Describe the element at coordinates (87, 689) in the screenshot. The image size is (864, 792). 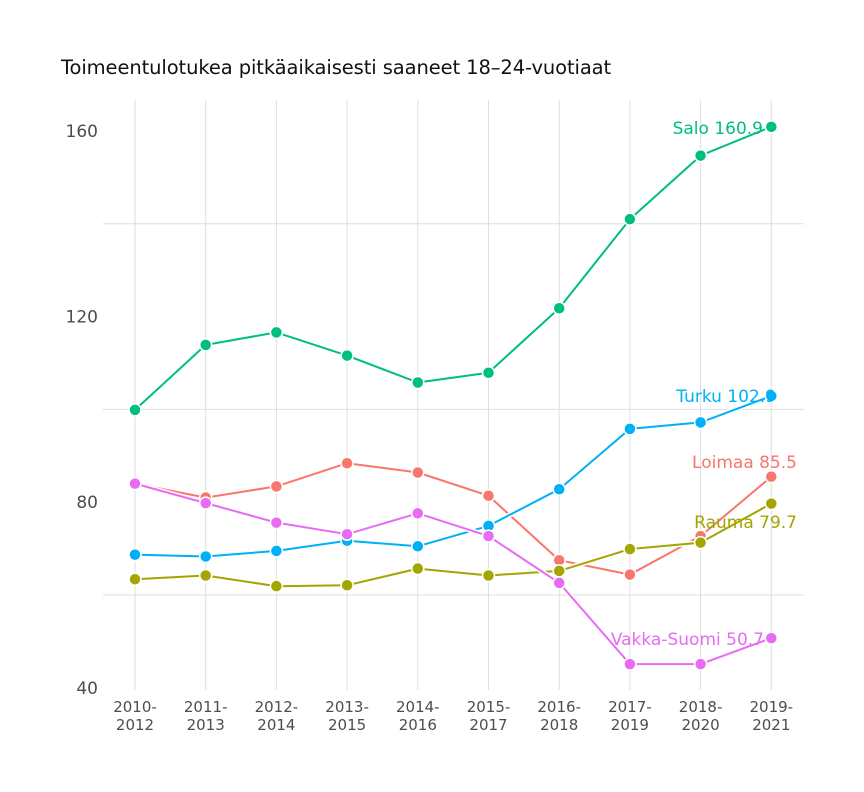
I see `y-tick-label: 40` at that location.